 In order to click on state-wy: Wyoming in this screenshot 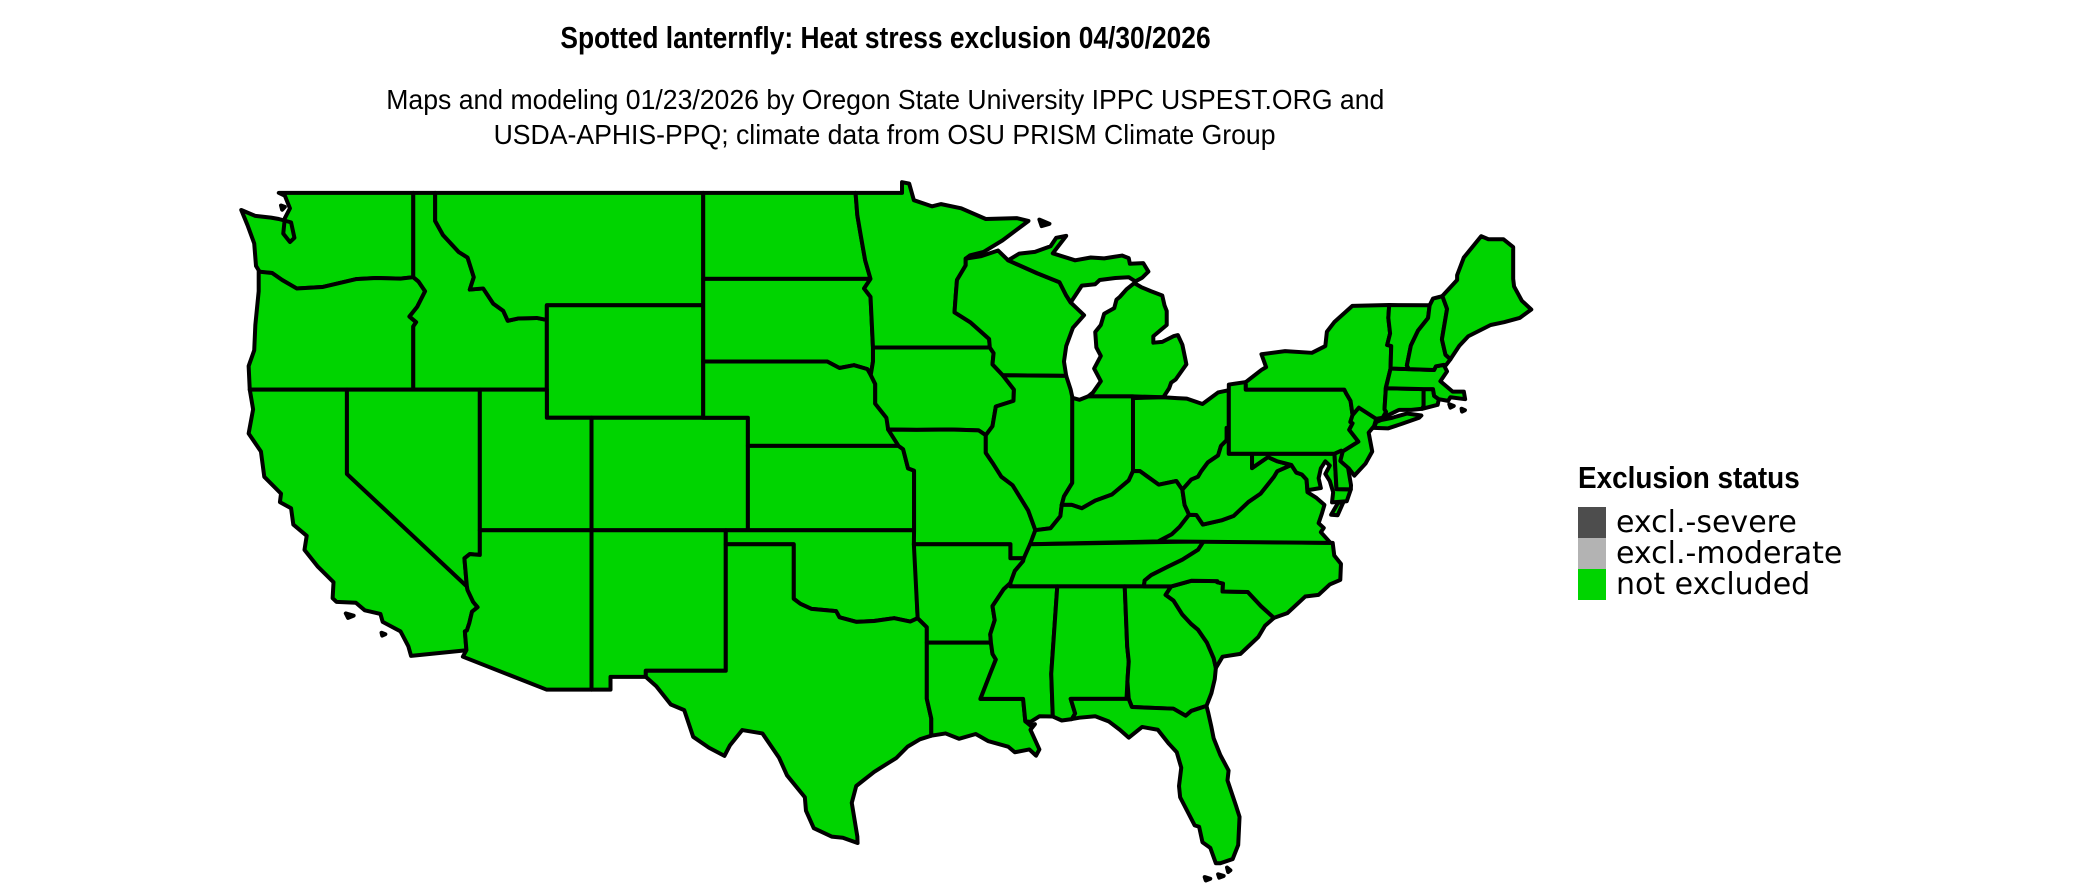, I will do `click(625, 361)`.